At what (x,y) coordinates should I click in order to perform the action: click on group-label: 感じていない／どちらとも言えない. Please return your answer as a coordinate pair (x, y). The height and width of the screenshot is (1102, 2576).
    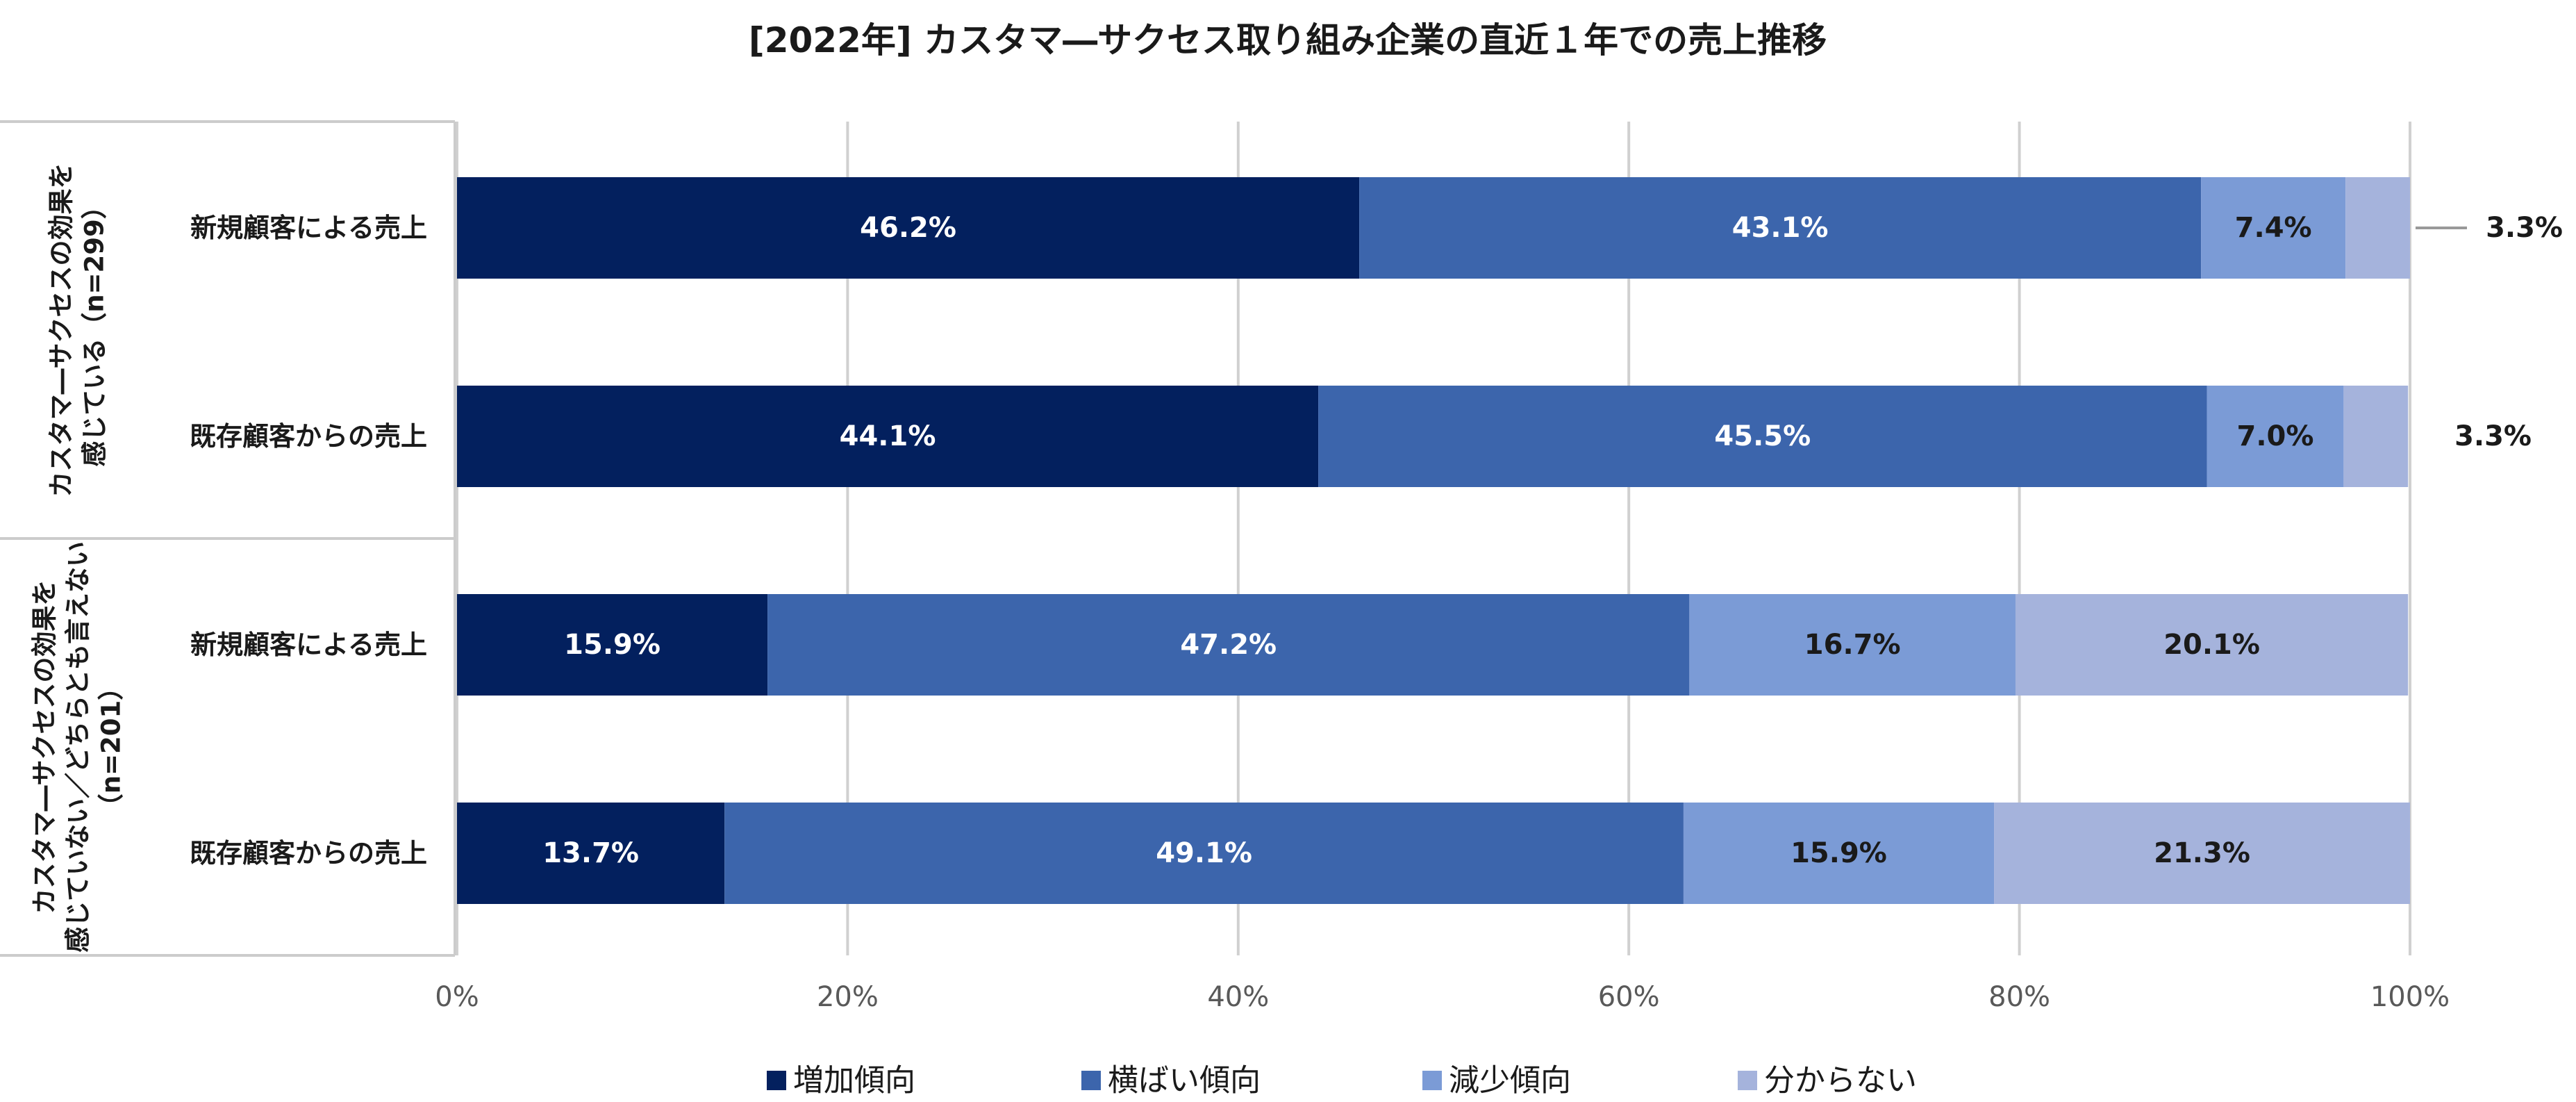
    Looking at the image, I should click on (78, 747).